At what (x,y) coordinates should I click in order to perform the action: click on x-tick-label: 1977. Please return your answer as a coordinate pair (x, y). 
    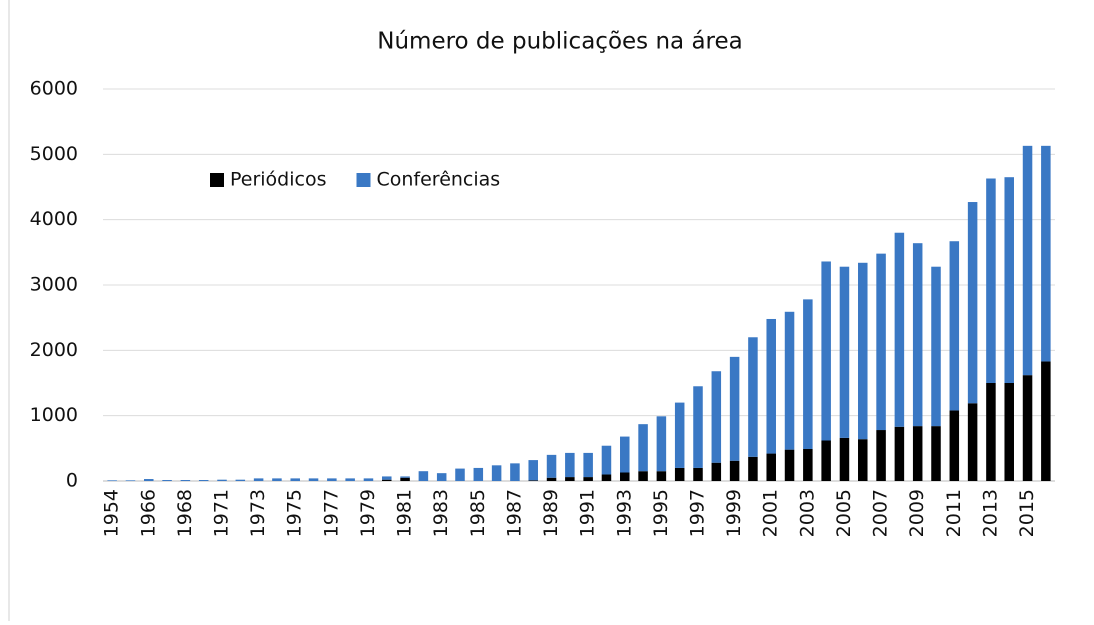
    Looking at the image, I should click on (331, 513).